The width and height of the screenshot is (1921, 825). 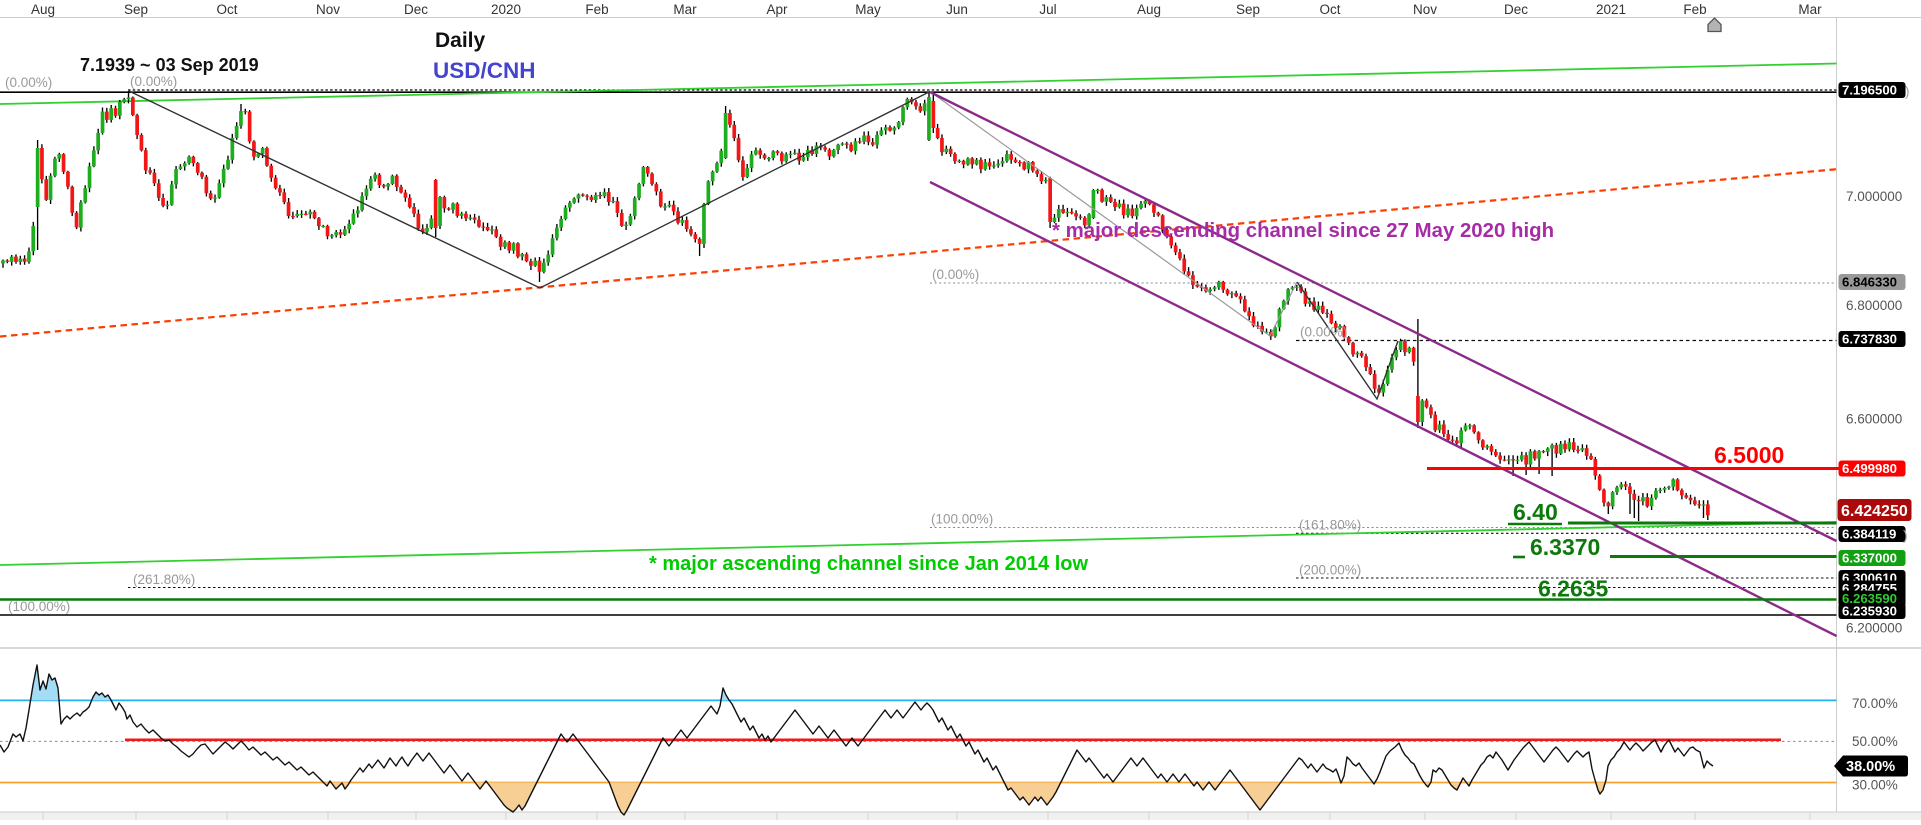 I want to click on svg-text: Apr, so click(x=777, y=9).